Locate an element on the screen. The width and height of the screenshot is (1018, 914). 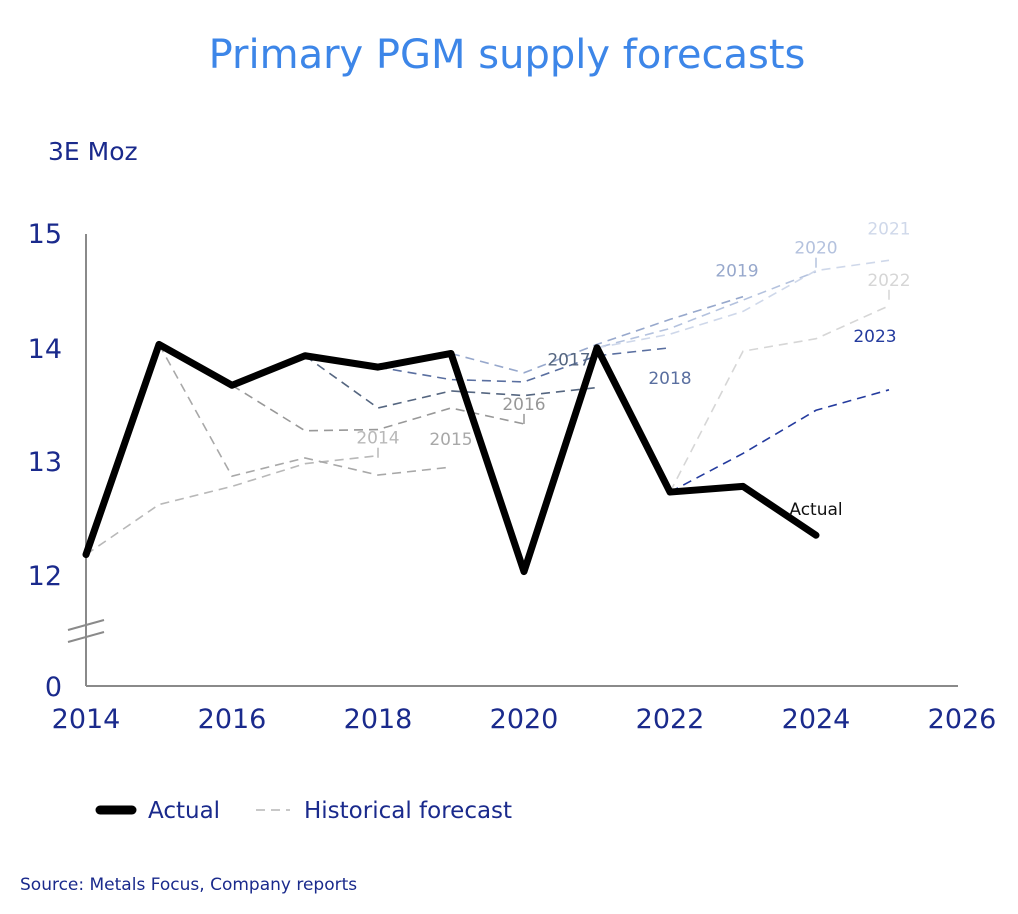
forecast-line-2015 is located at coordinates (305, 411).